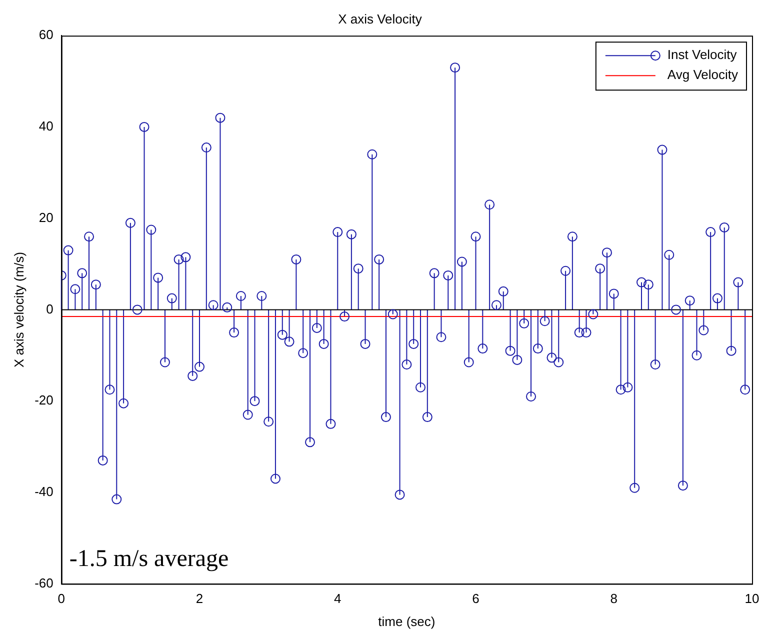 This screenshot has width=774, height=642. I want to click on x-tick-label: 8, so click(614, 598).